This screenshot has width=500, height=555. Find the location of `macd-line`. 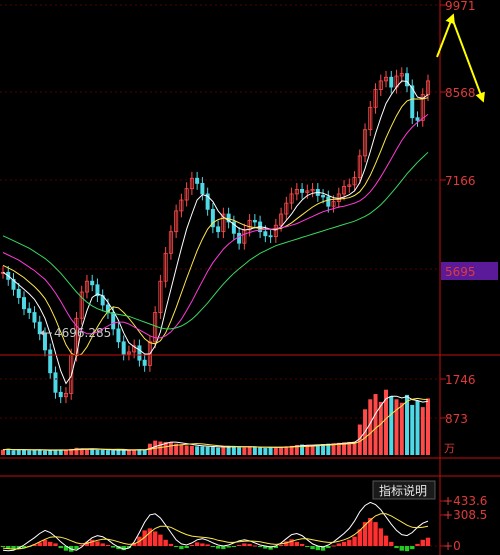

macd-line is located at coordinates (215, 531).